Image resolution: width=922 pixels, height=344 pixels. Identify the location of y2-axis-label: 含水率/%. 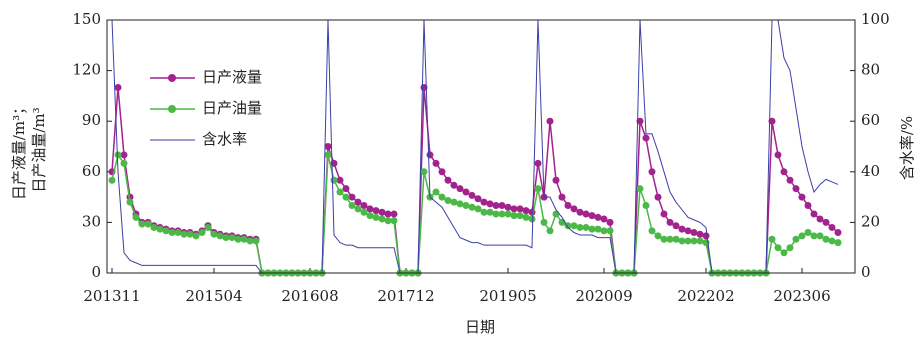
(907, 148).